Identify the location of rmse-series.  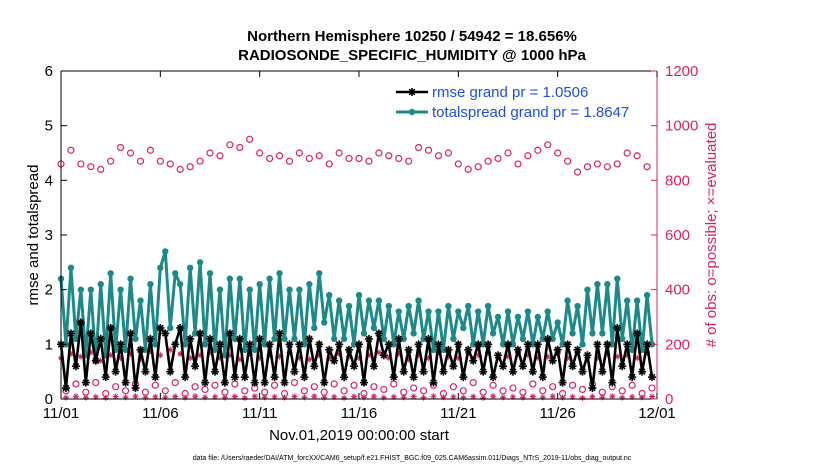
(357, 355).